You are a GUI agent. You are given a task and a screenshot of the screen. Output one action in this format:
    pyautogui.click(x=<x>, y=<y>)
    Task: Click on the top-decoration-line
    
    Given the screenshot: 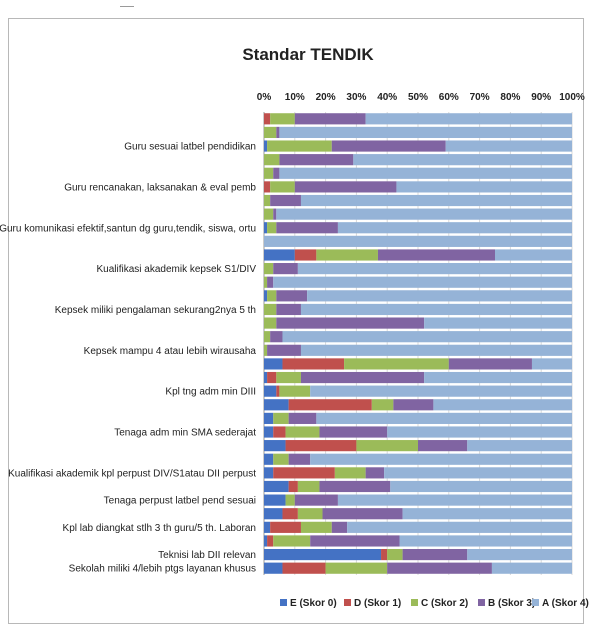 What is the action you would take?
    pyautogui.click(x=127, y=6)
    